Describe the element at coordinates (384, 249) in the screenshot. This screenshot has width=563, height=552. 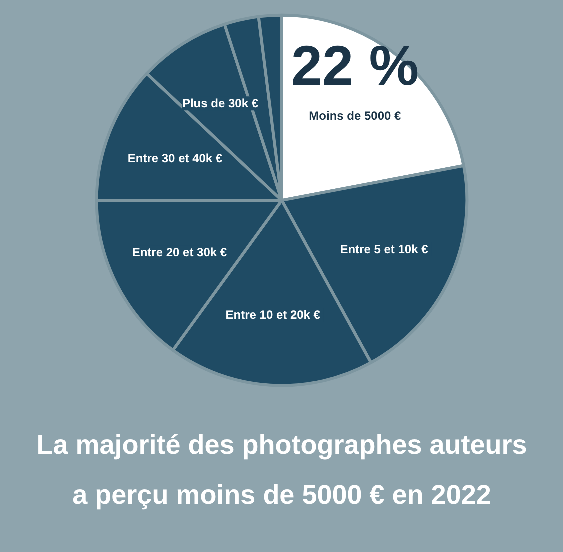
I see `slice-label: Entre 5 et 10k €` at that location.